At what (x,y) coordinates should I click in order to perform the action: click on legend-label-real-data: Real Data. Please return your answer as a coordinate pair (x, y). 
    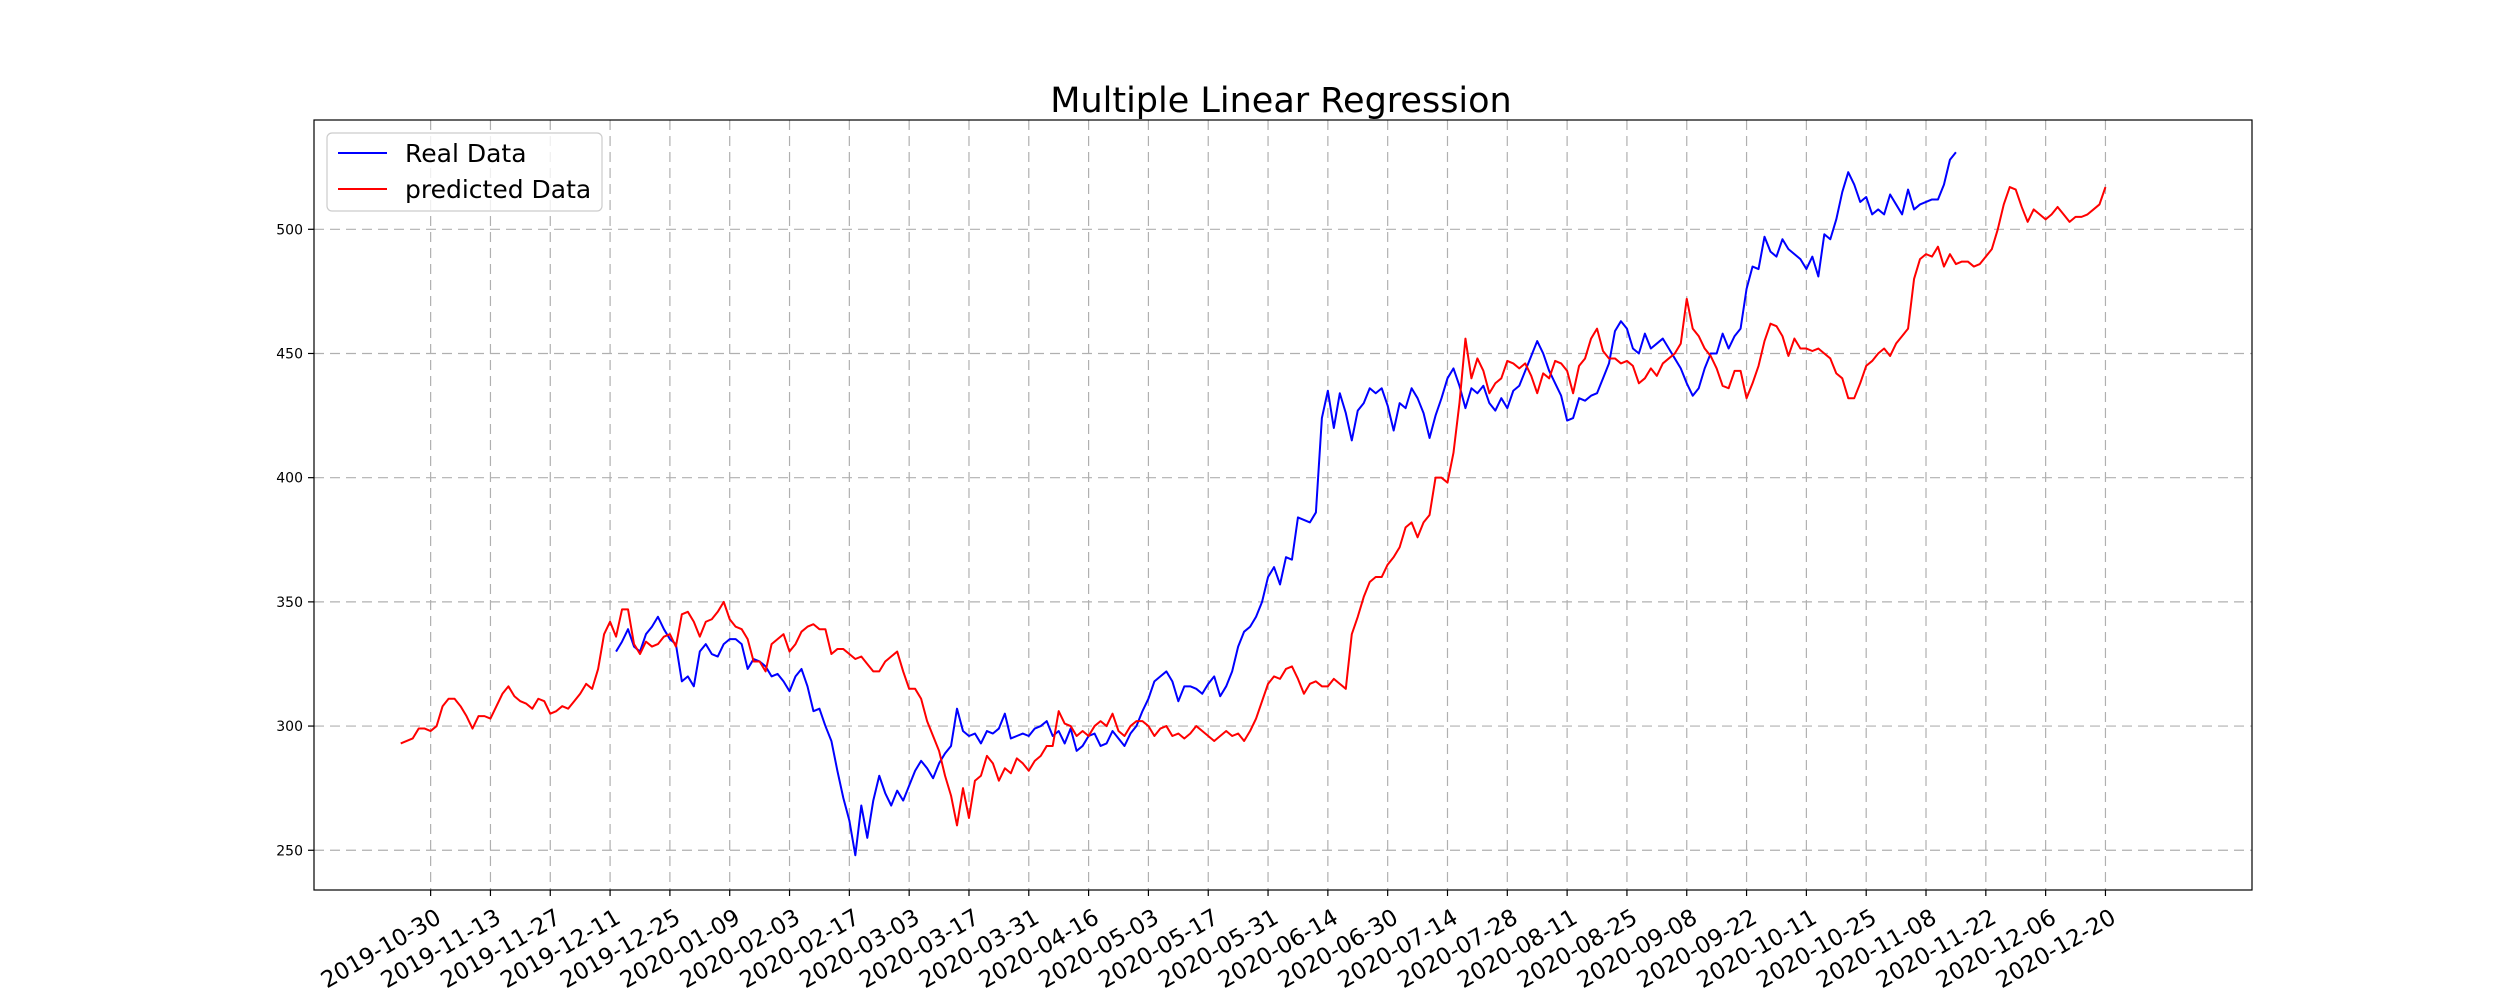
    Looking at the image, I should click on (466, 153).